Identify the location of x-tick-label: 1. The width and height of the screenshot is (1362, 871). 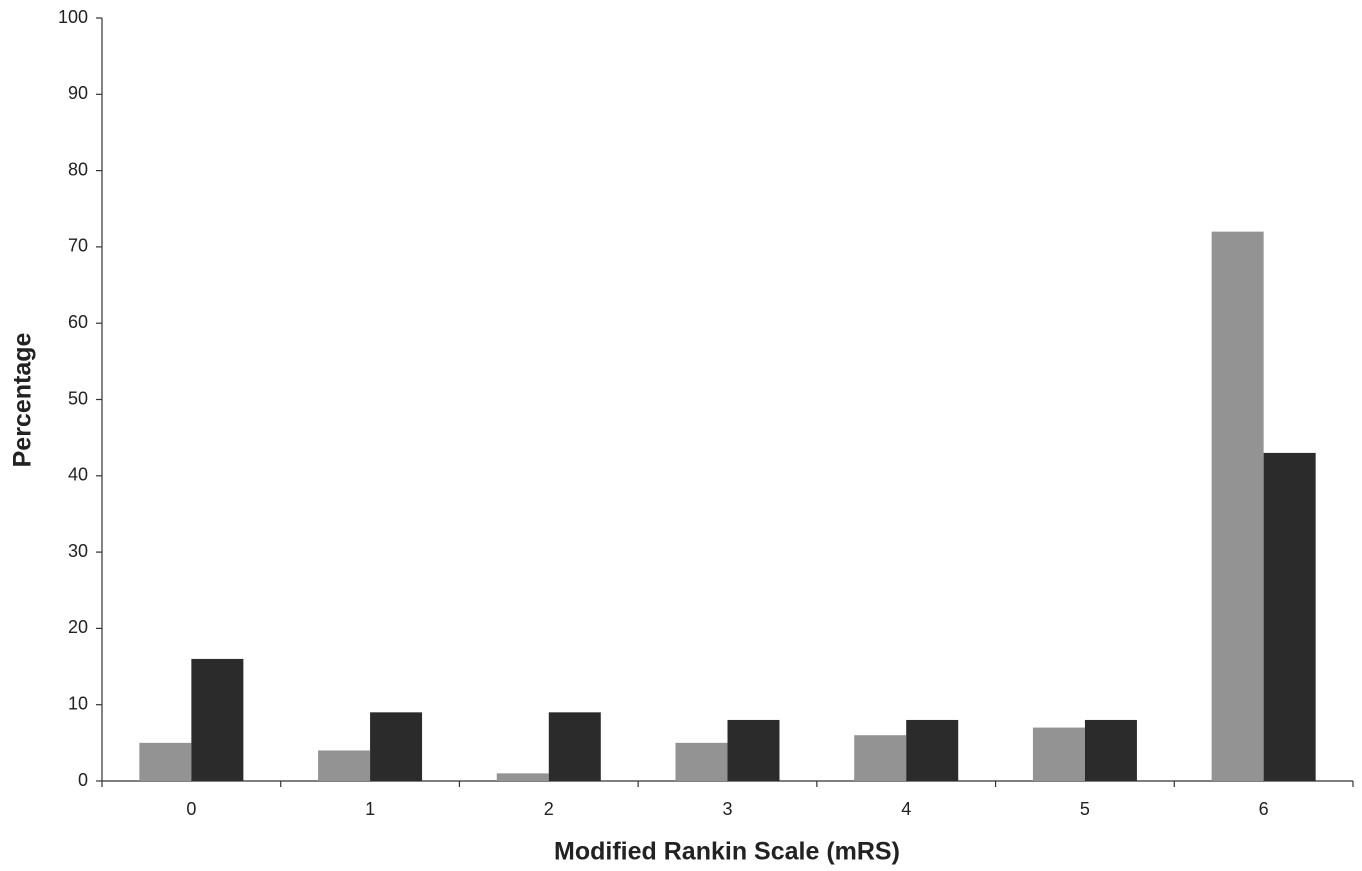
(370, 809).